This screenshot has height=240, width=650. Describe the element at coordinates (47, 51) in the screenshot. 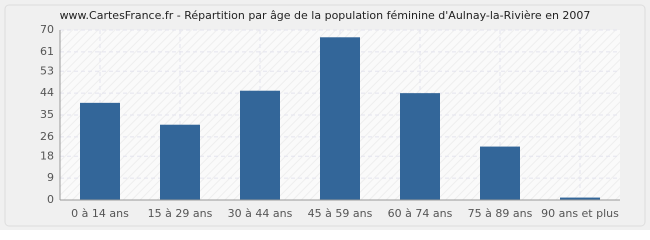

I see `y-tick-label: 61` at that location.